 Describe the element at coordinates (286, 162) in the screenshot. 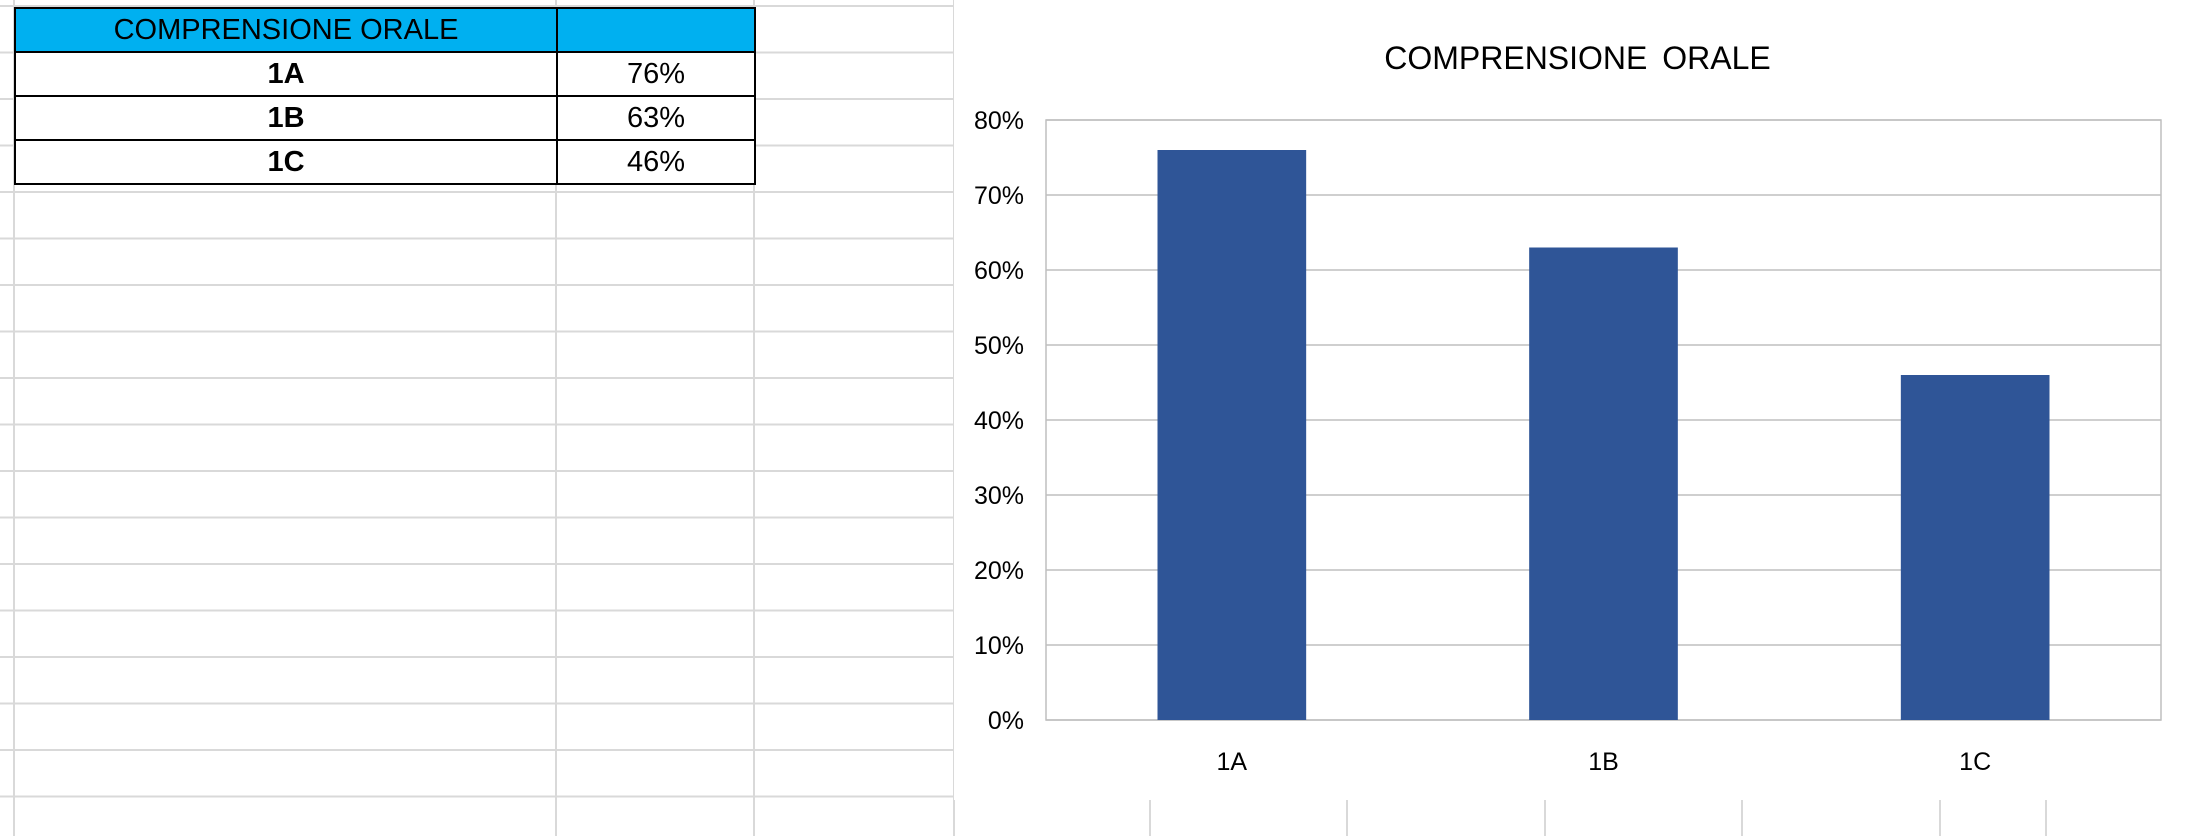

I see `row-label: 1C` at that location.